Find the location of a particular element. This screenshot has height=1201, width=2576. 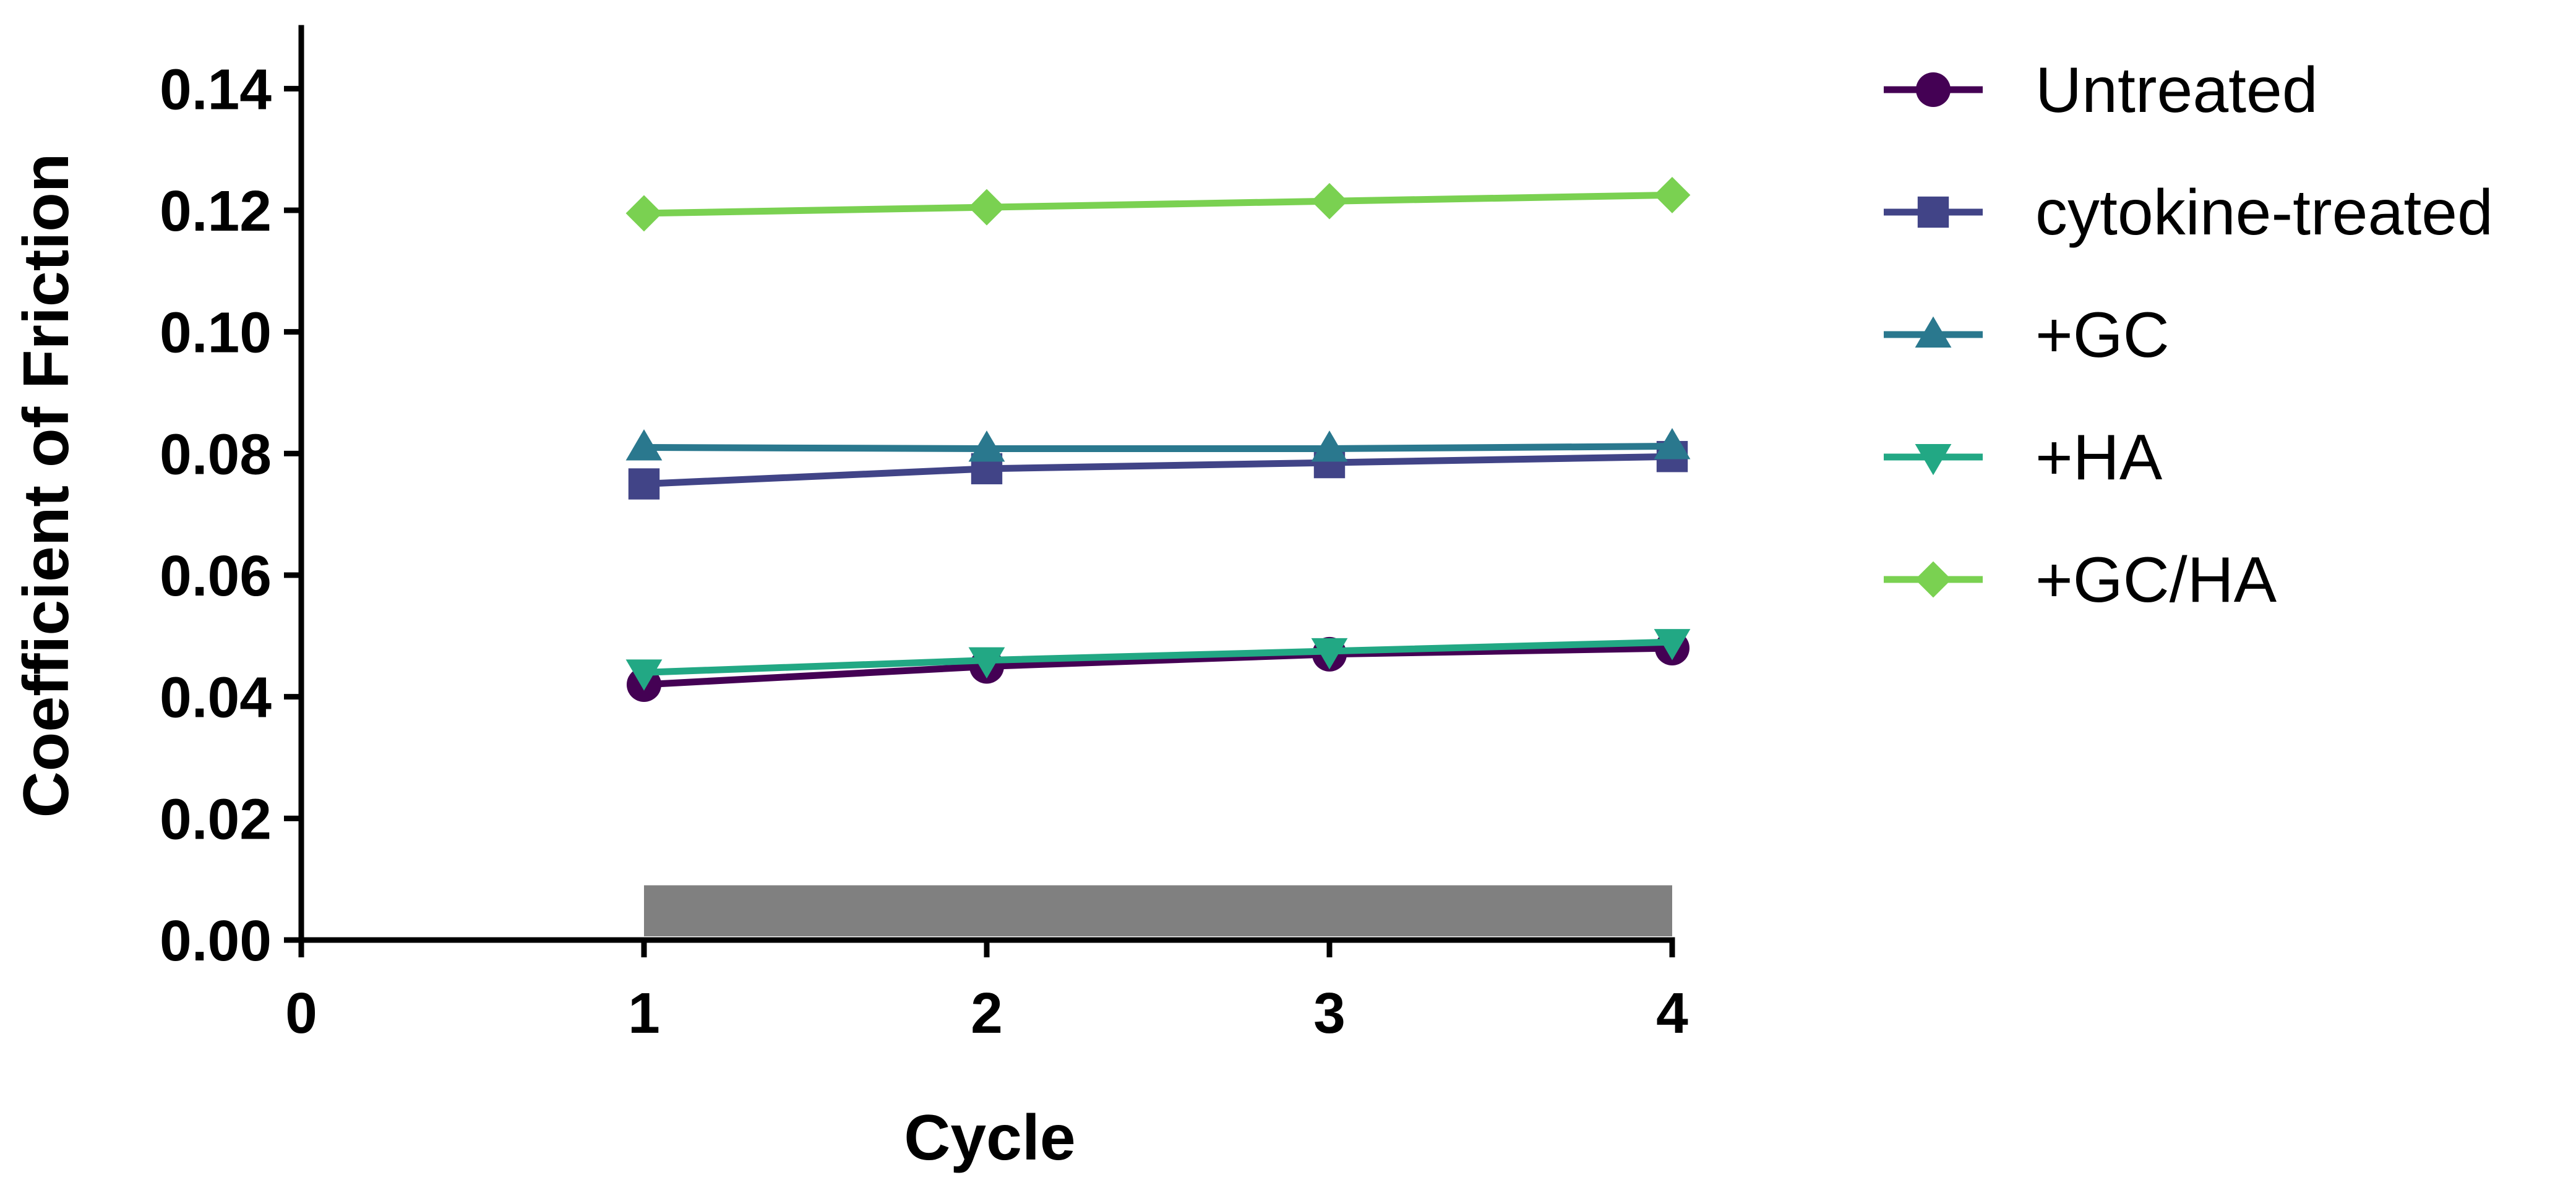

series-line-untreated is located at coordinates (1158, 666).